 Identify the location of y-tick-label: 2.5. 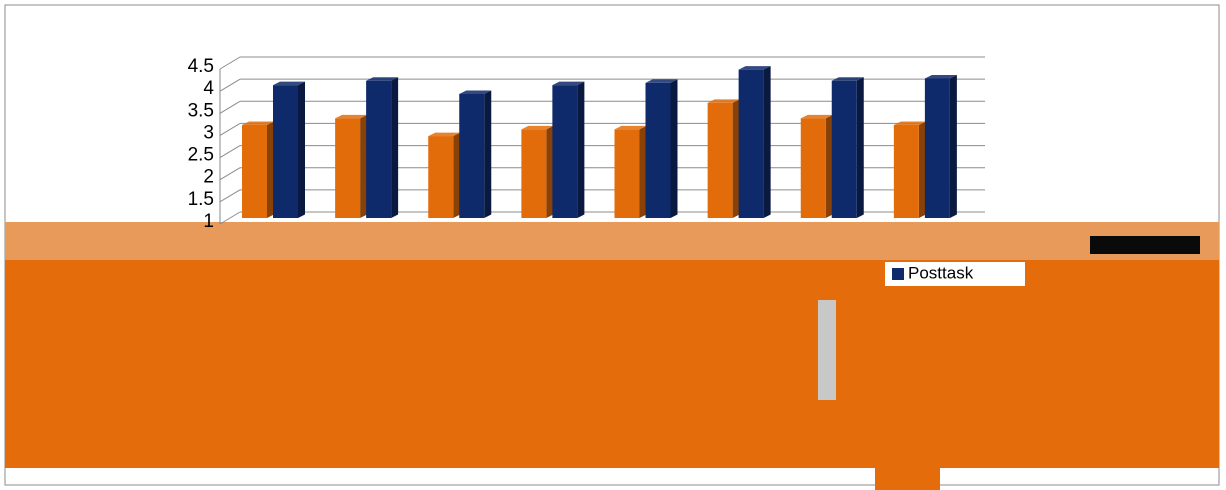
(201, 155).